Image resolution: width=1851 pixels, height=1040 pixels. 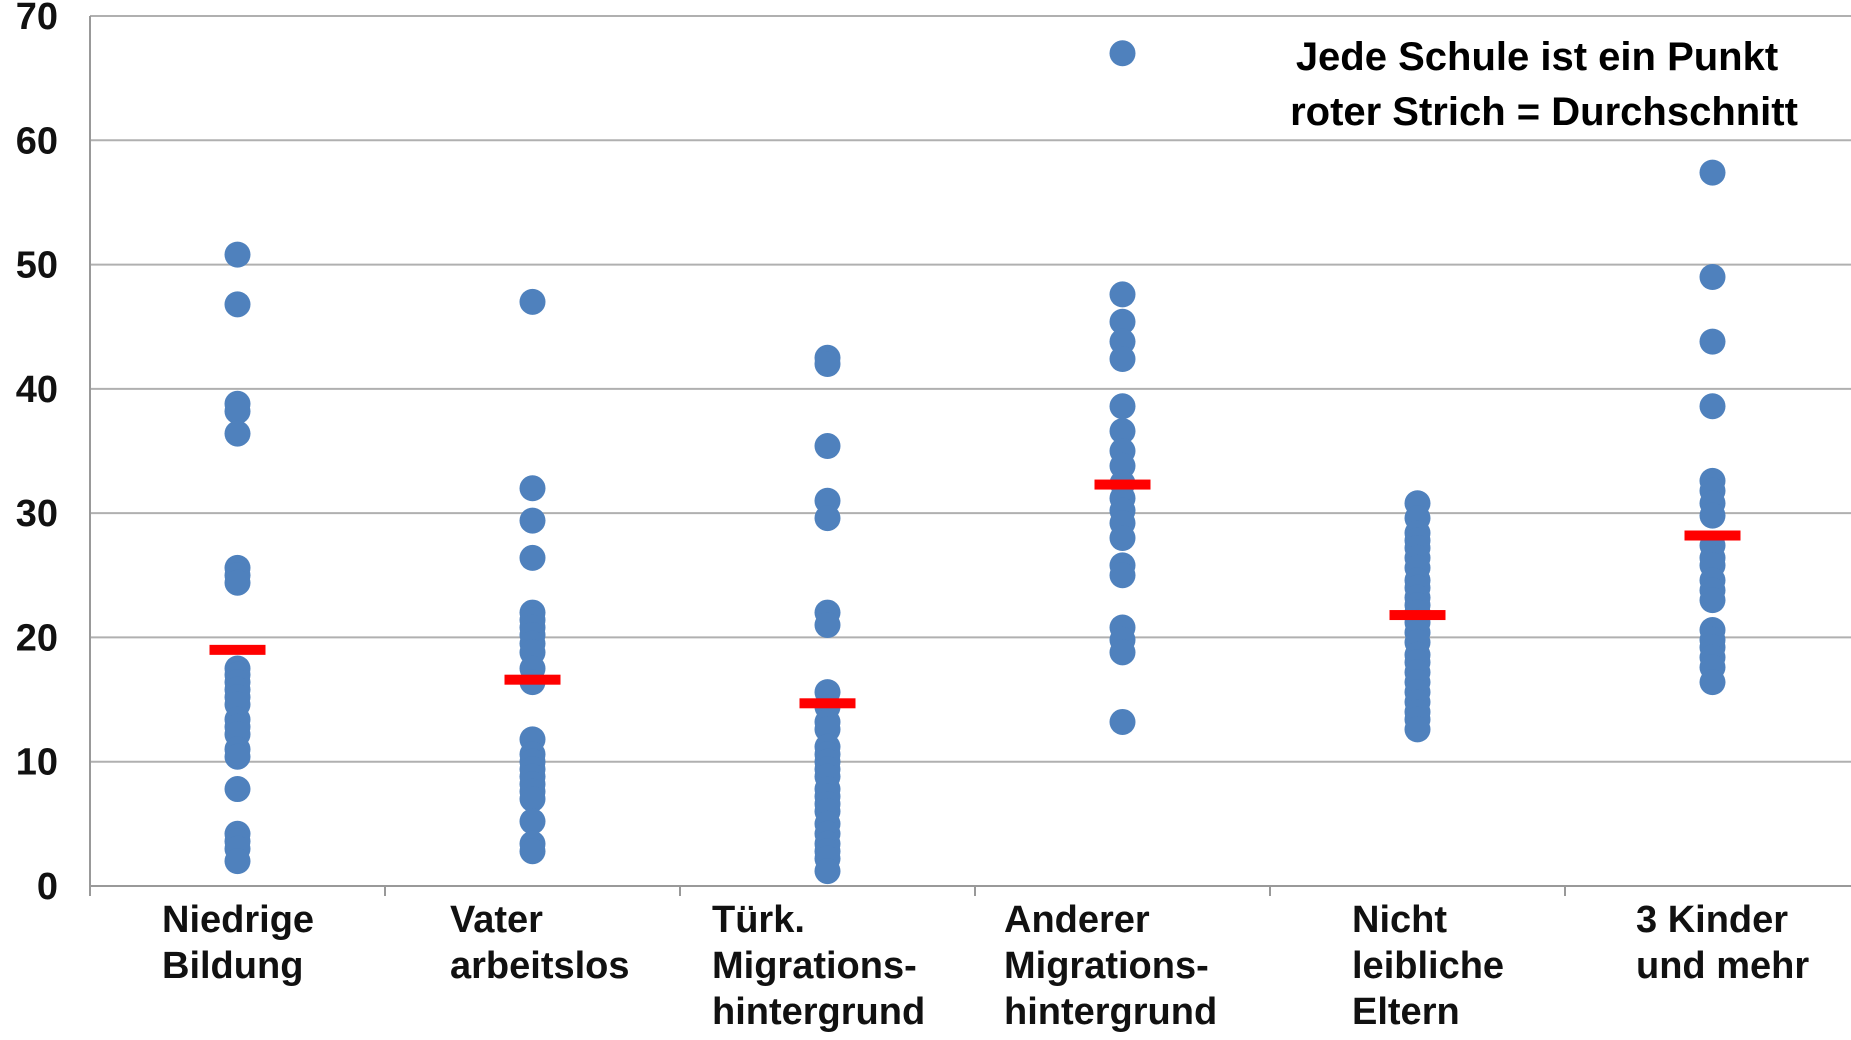 What do you see at coordinates (496, 920) in the screenshot?
I see `x-category-label-line: Vater` at bounding box center [496, 920].